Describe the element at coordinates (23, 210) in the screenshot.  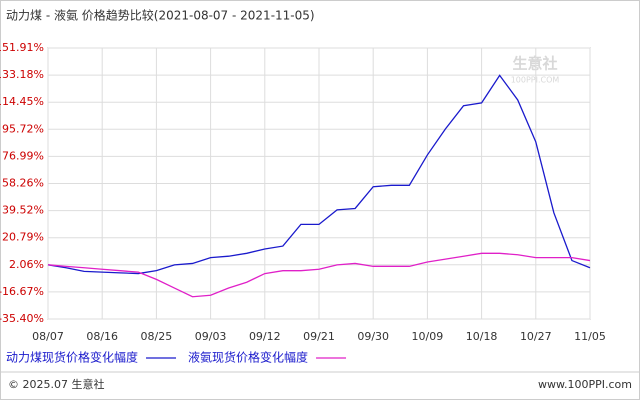
I see `y-tick-label: 39.52%` at that location.